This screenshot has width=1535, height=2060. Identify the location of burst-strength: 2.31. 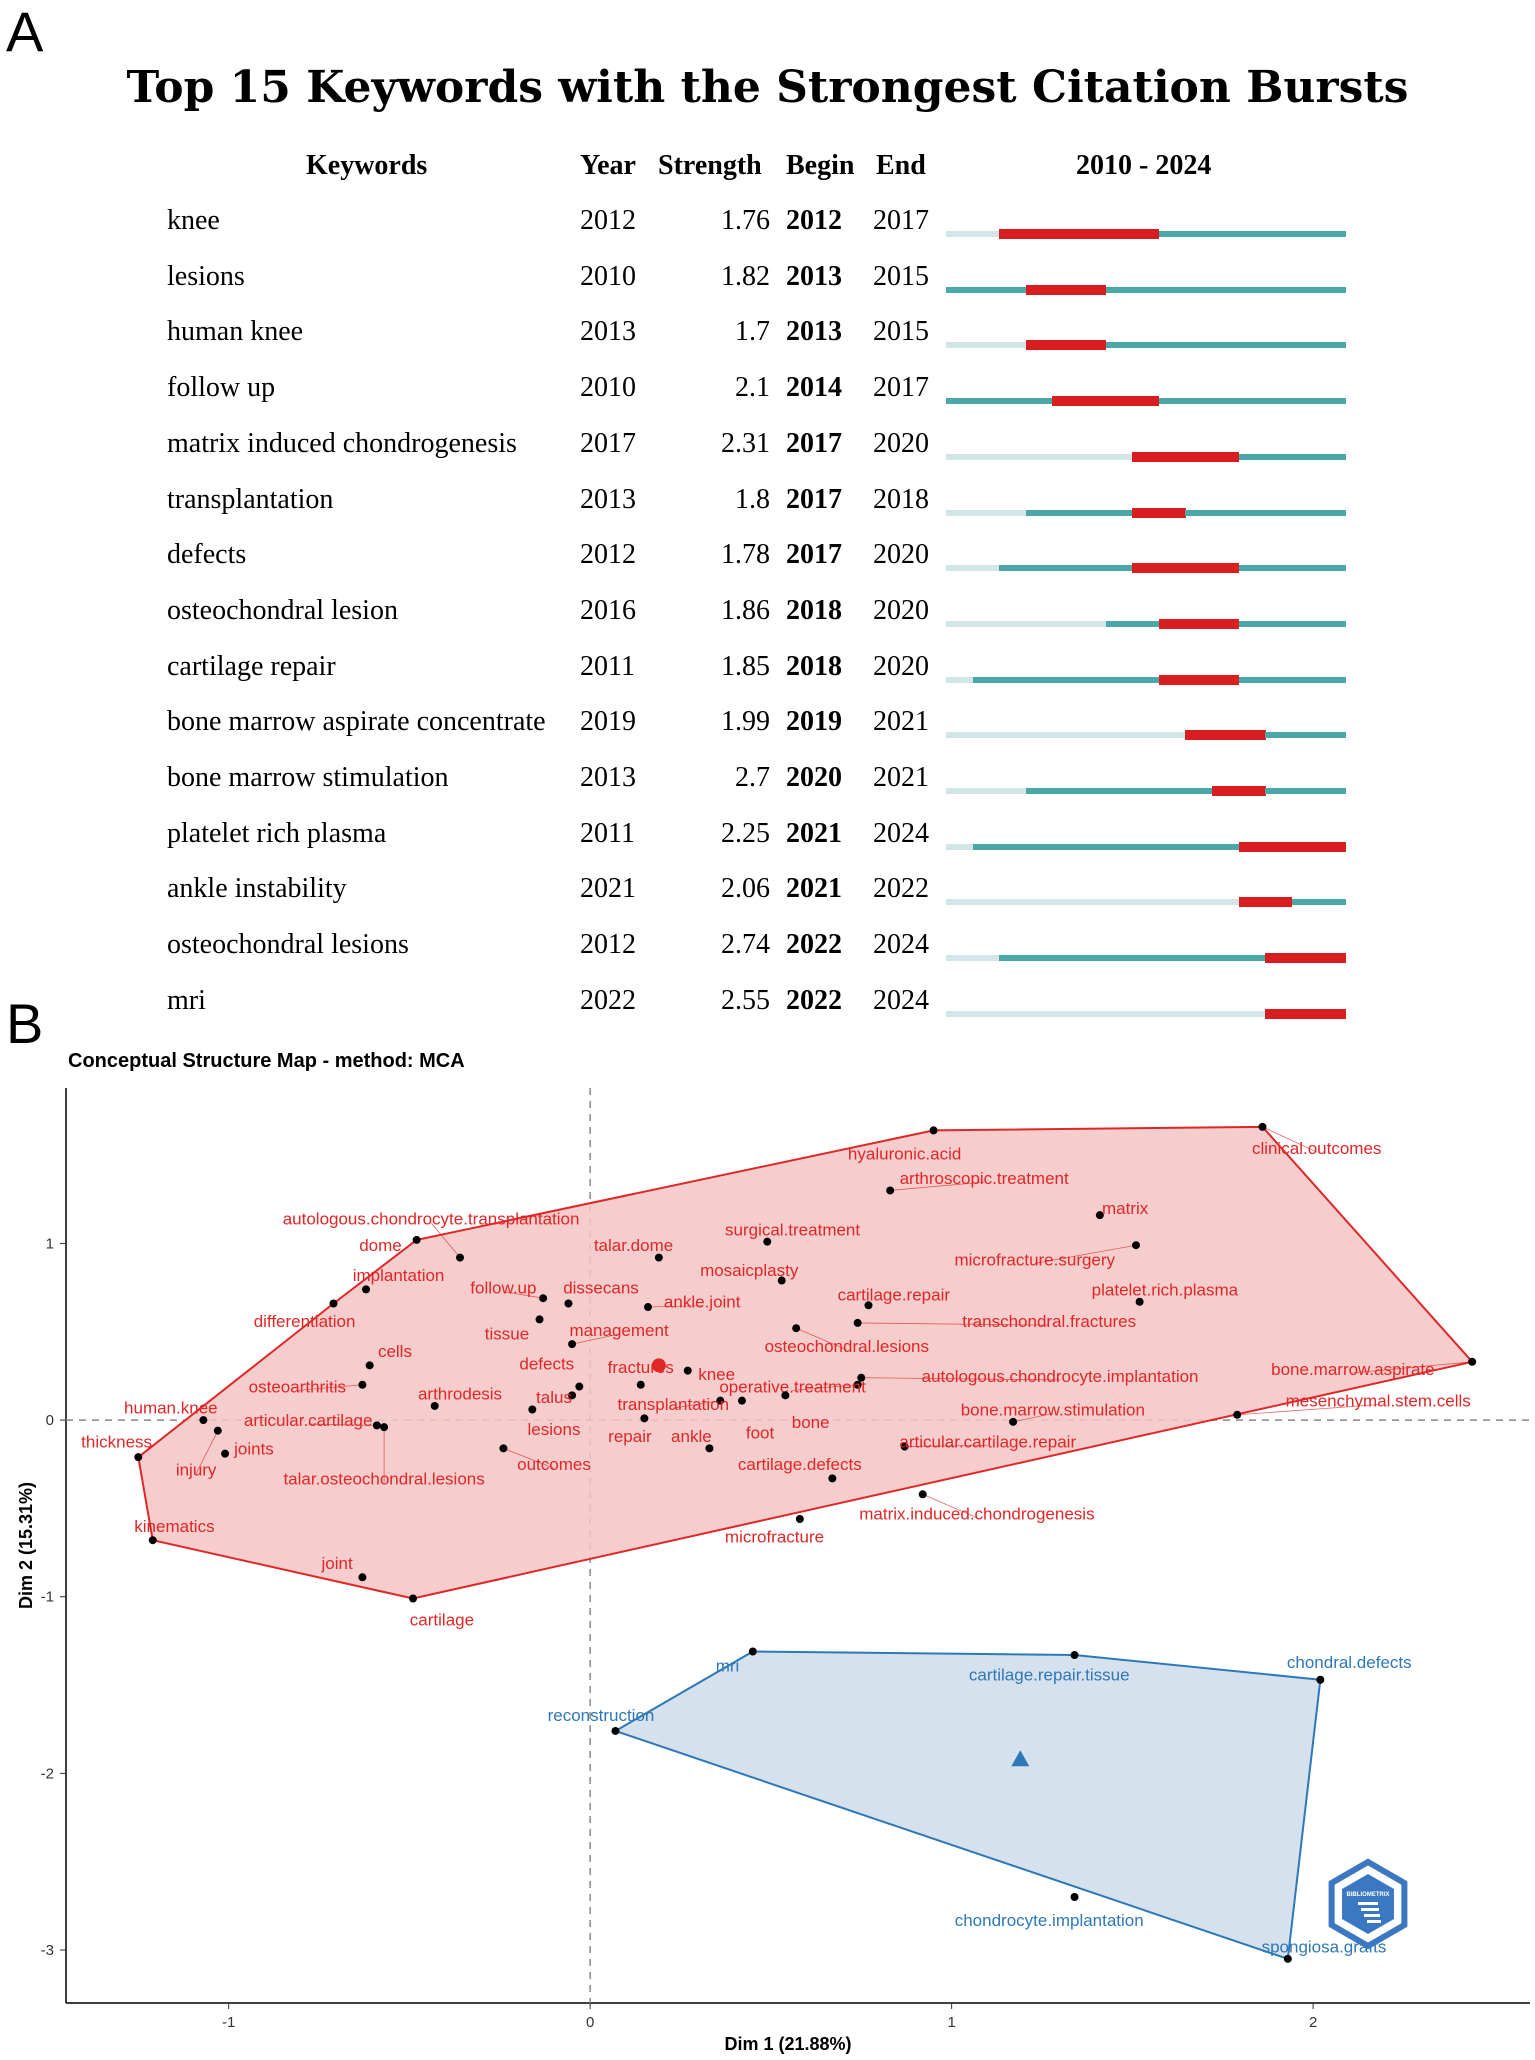
(745, 443).